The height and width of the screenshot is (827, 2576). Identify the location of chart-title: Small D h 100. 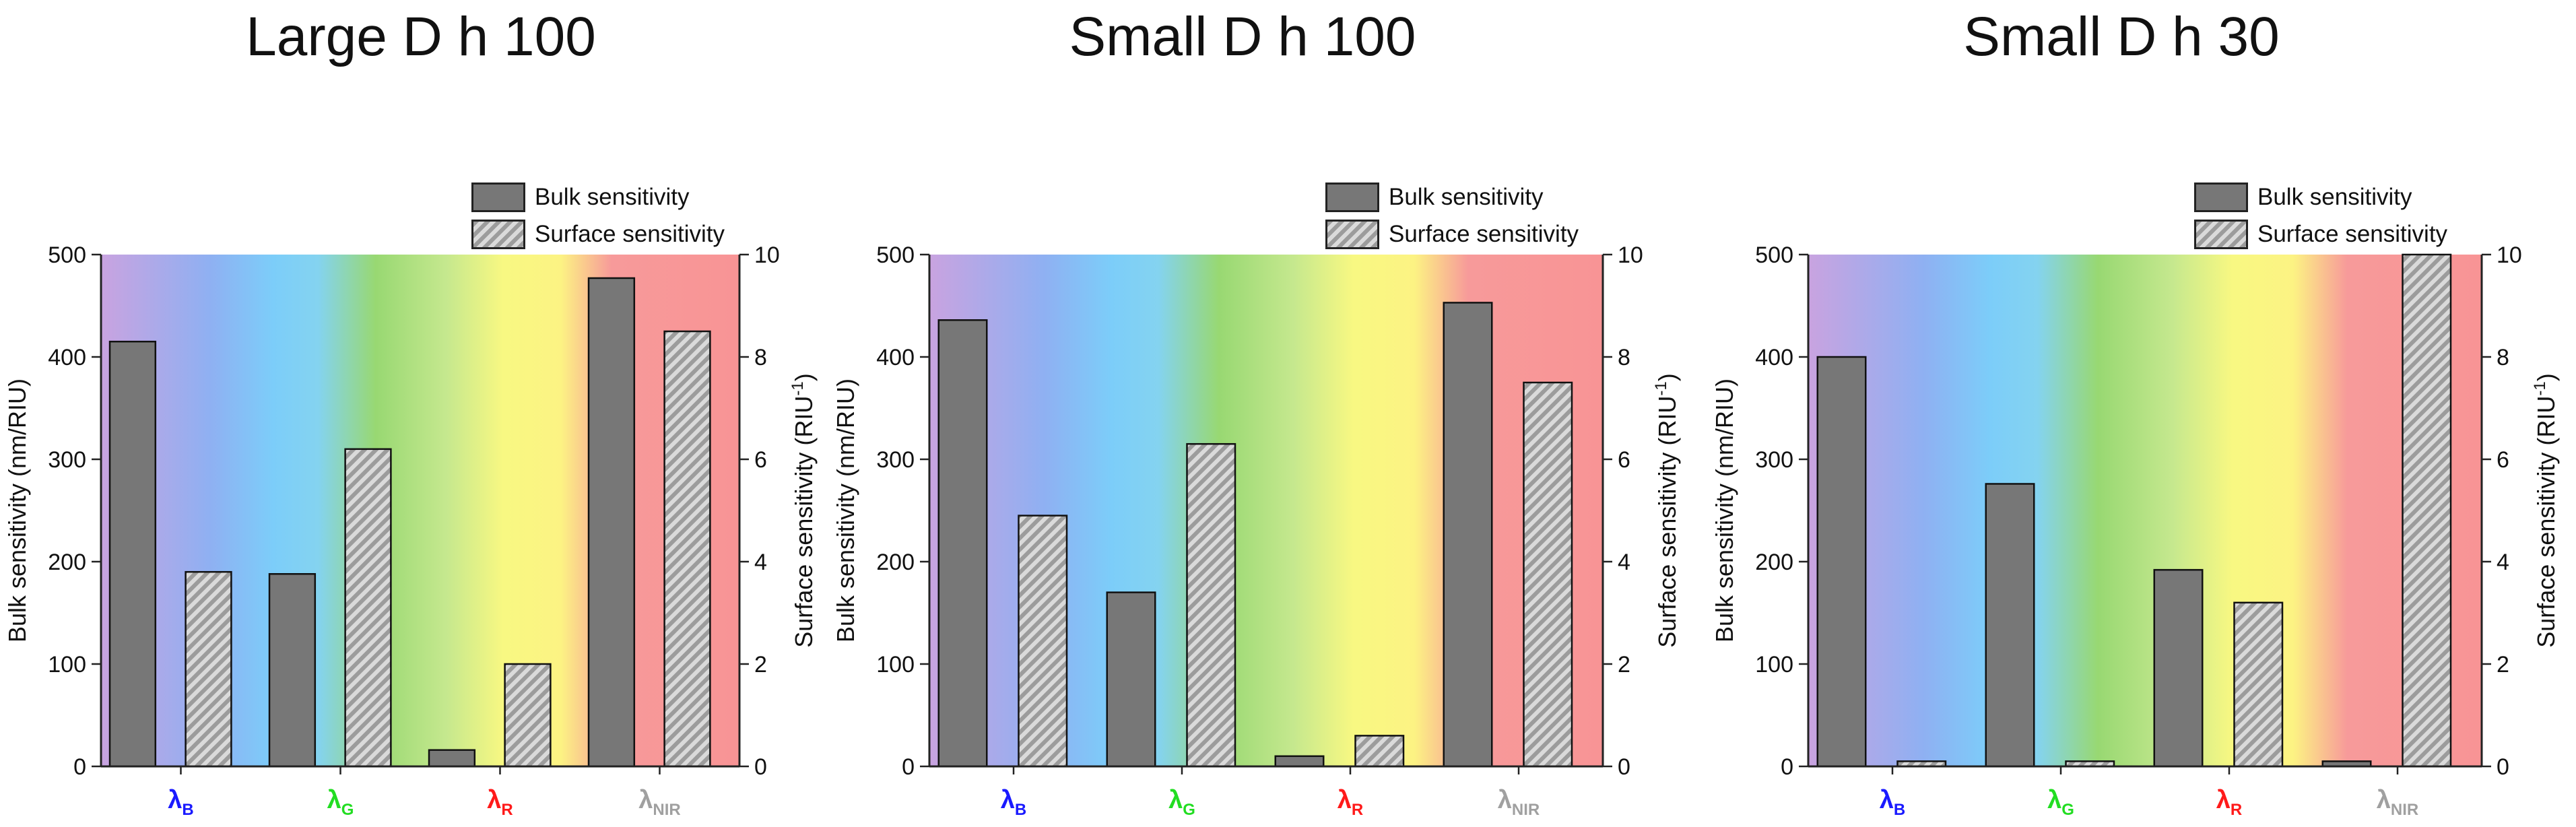
(1242, 36).